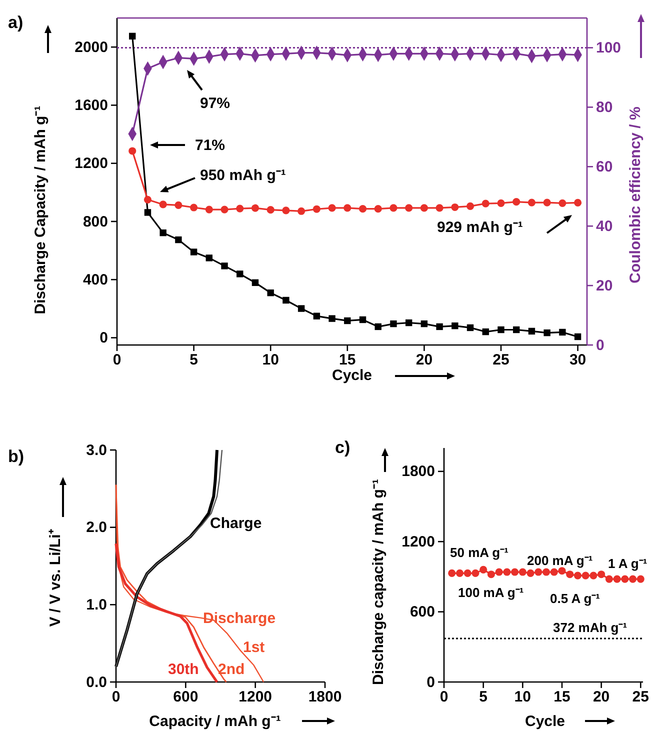  What do you see at coordinates (628, 563) in the screenshot?
I see `annotation: 1 A g⁻¹` at bounding box center [628, 563].